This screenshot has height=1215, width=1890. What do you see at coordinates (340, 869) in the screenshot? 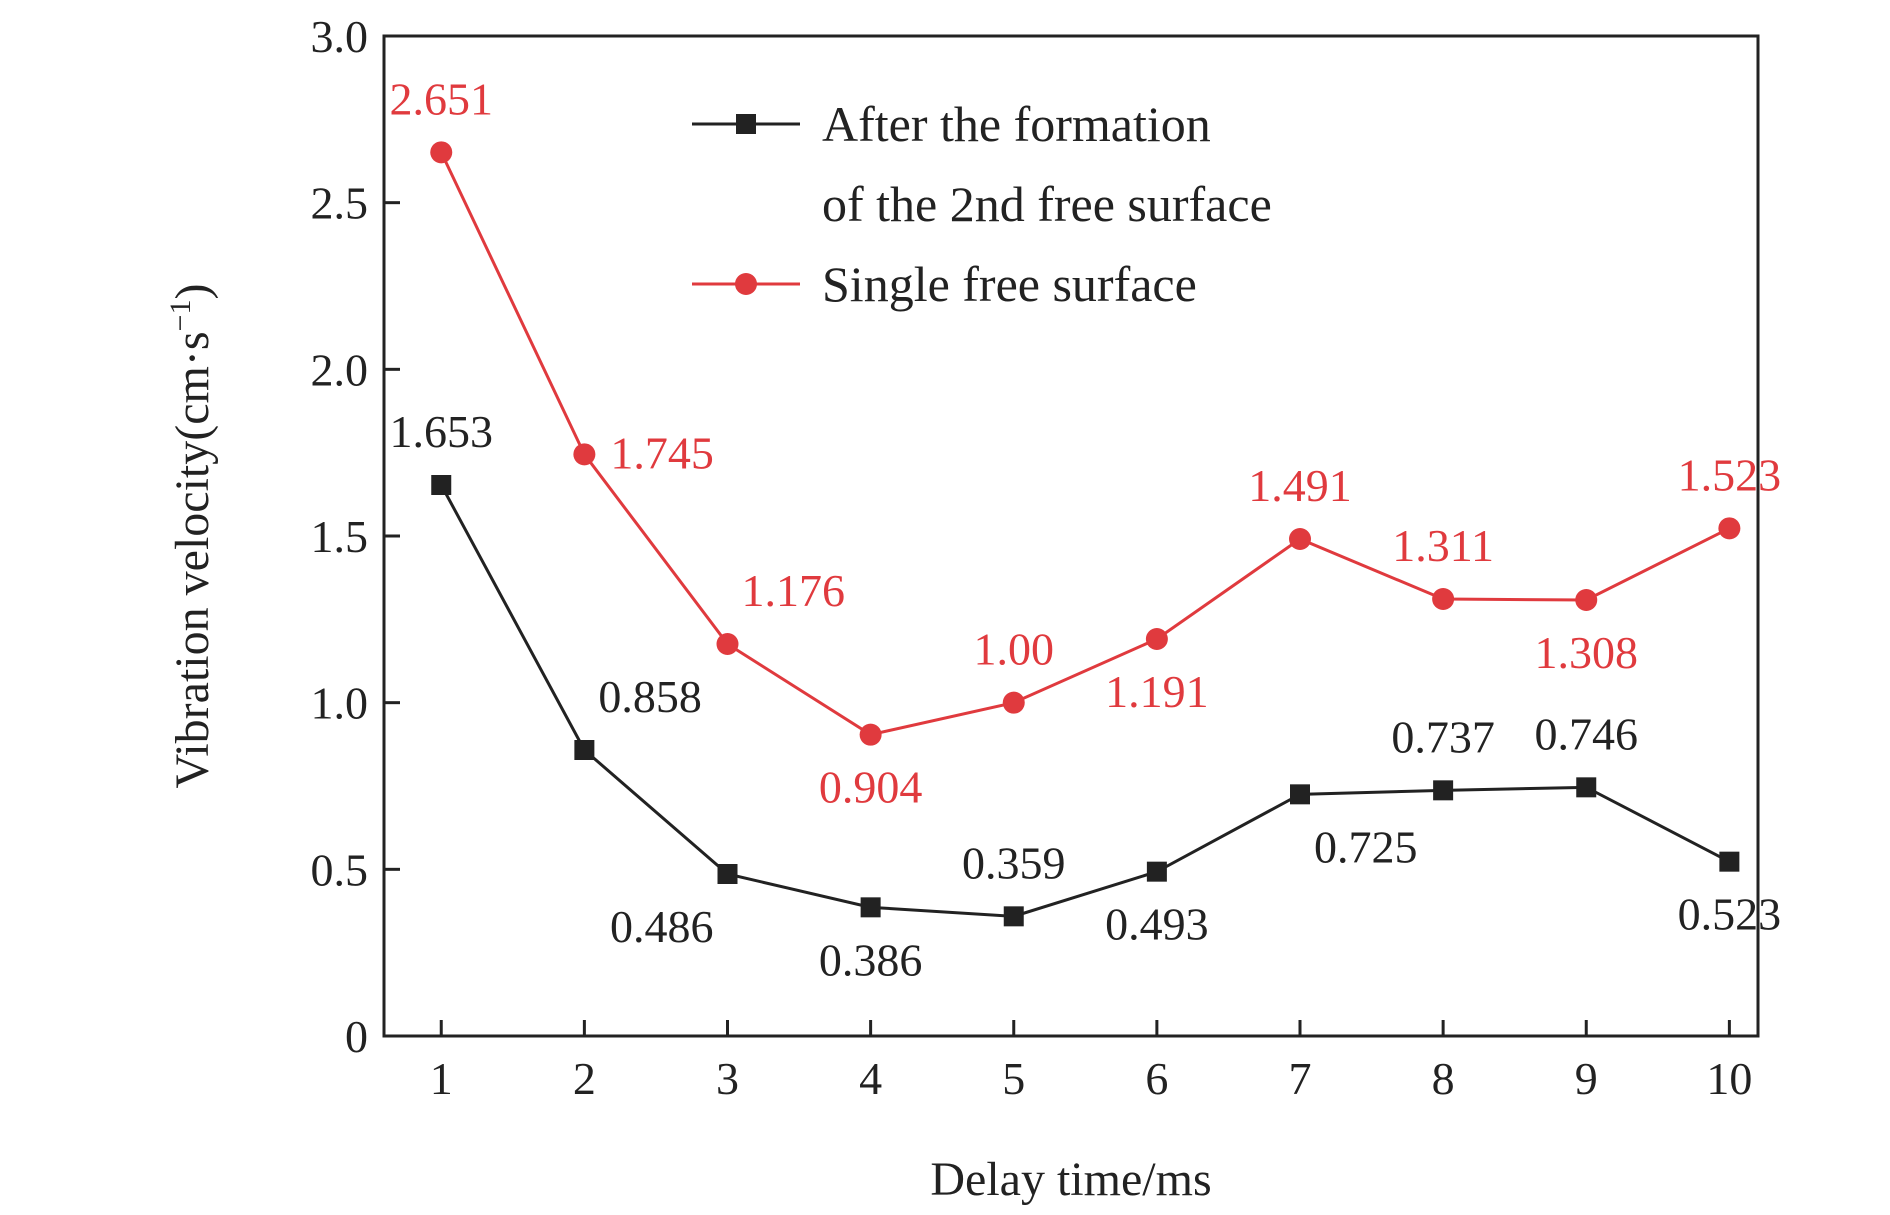
I see `y-tick-label: 0.5` at bounding box center [340, 869].